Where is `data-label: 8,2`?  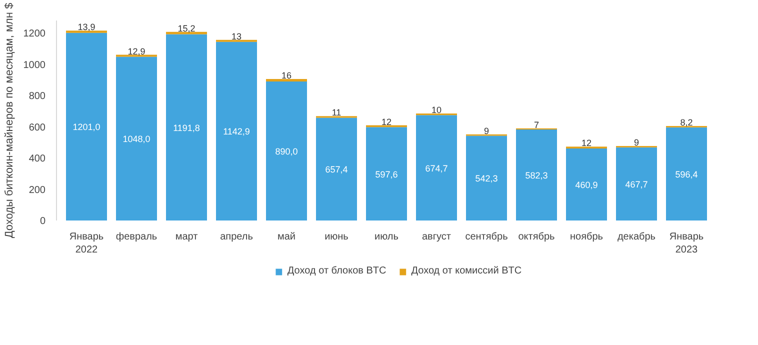 data-label: 8,2 is located at coordinates (686, 123).